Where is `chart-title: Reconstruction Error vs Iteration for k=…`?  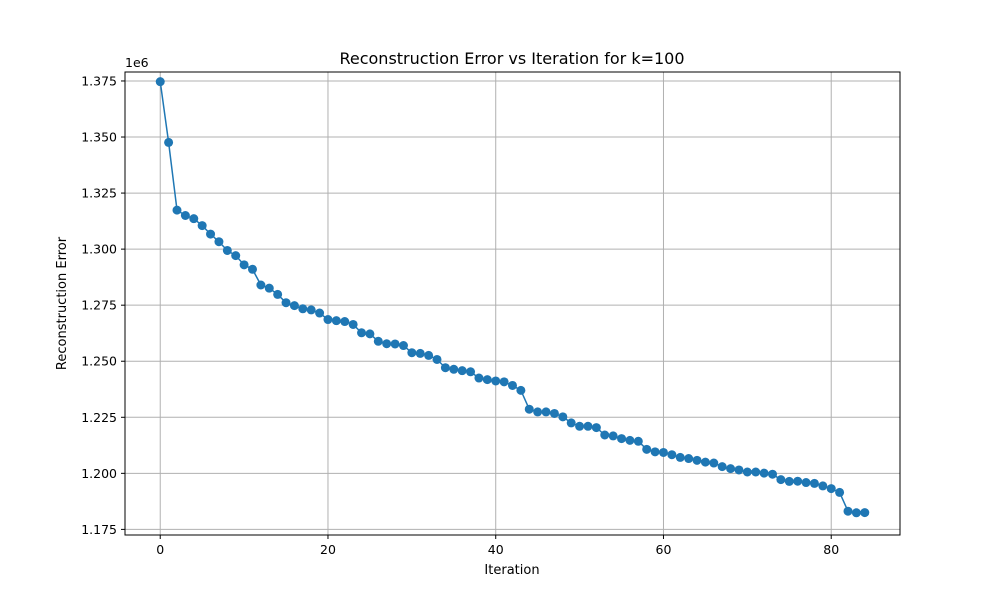 chart-title: Reconstruction Error vs Iteration for k=… is located at coordinates (511, 58).